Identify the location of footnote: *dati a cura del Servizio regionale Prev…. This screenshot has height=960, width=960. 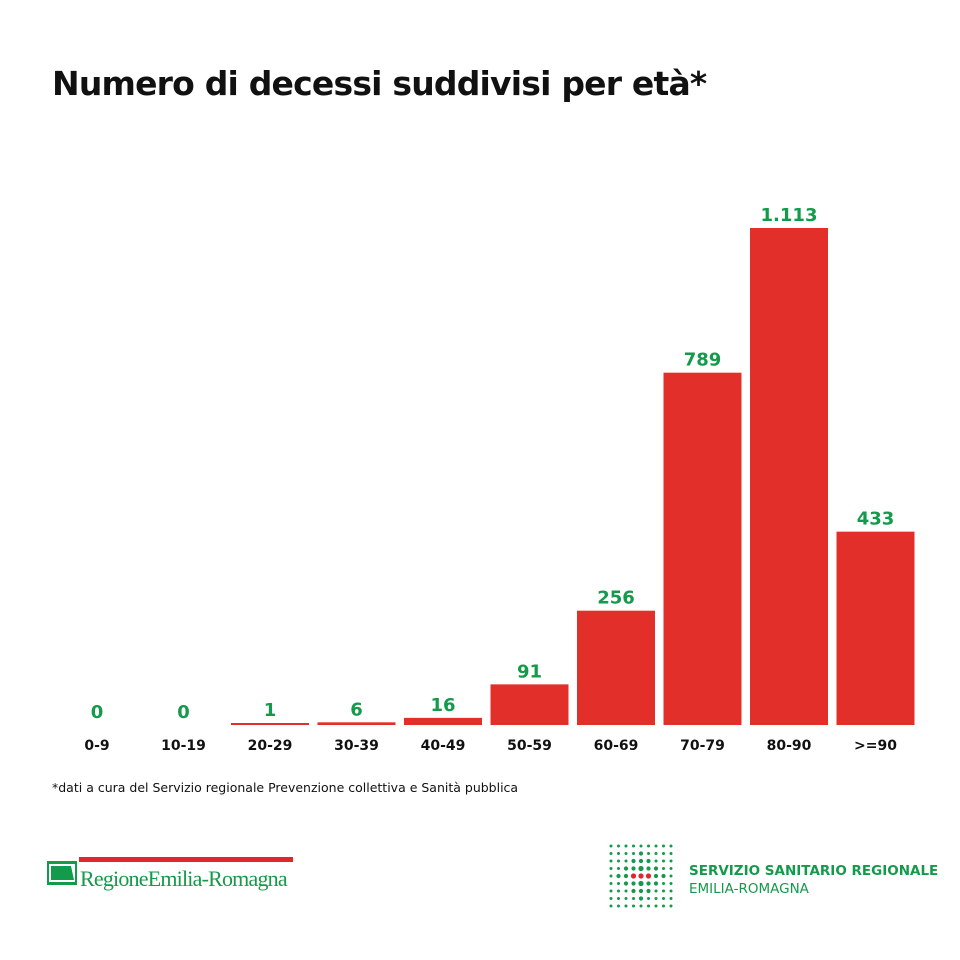
(285, 787).